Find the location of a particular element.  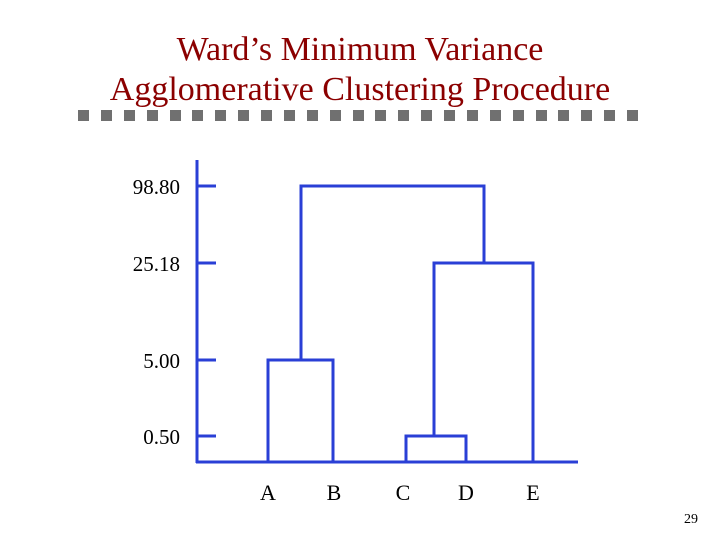

page-number: 29 is located at coordinates (691, 519).